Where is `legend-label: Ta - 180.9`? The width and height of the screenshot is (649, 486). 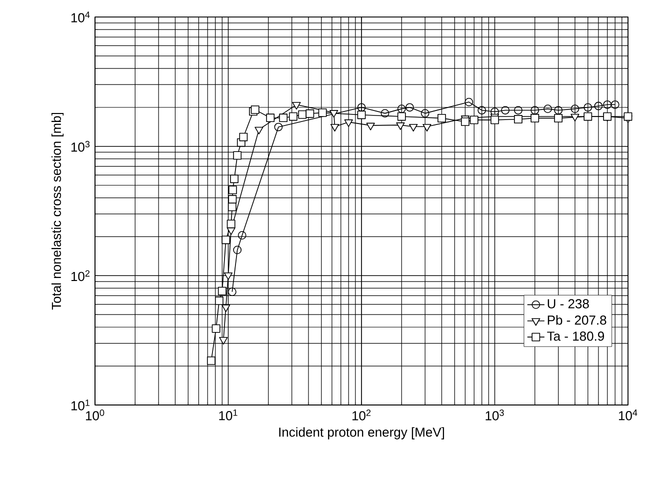 legend-label: Ta - 180.9 is located at coordinates (575, 336).